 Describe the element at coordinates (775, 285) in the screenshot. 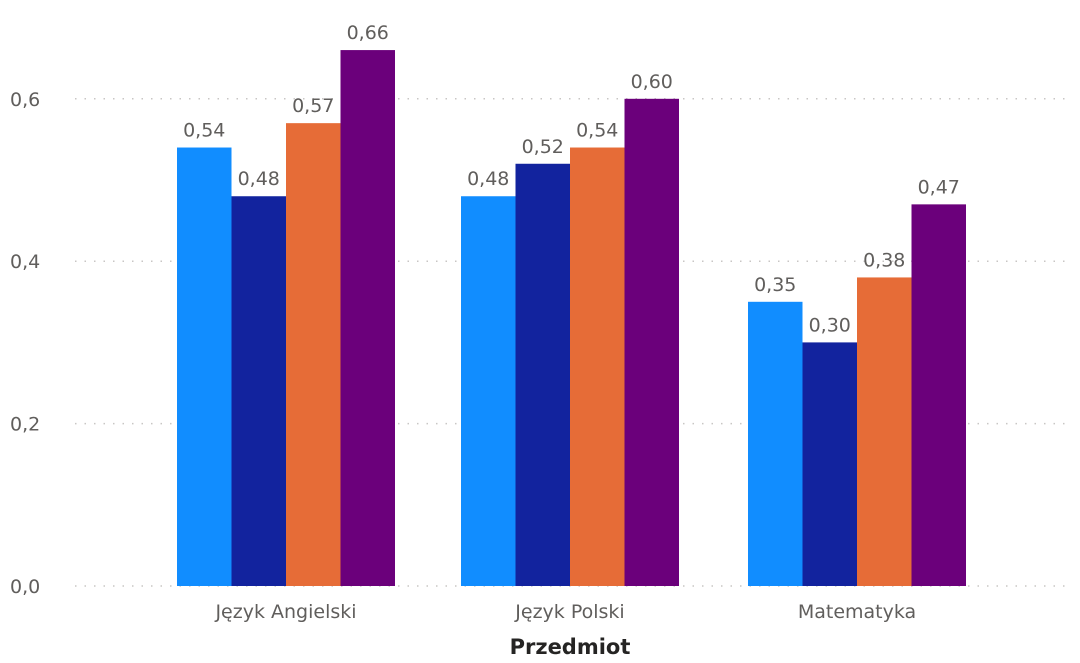

I see `data-label: 0,35` at that location.